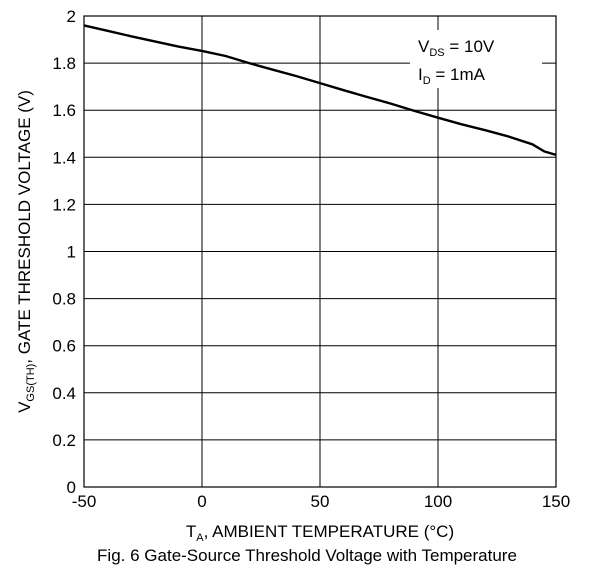 This screenshot has height=571, width=602. Describe the element at coordinates (84, 501) in the screenshot. I see `x-tick-label: -50` at that location.